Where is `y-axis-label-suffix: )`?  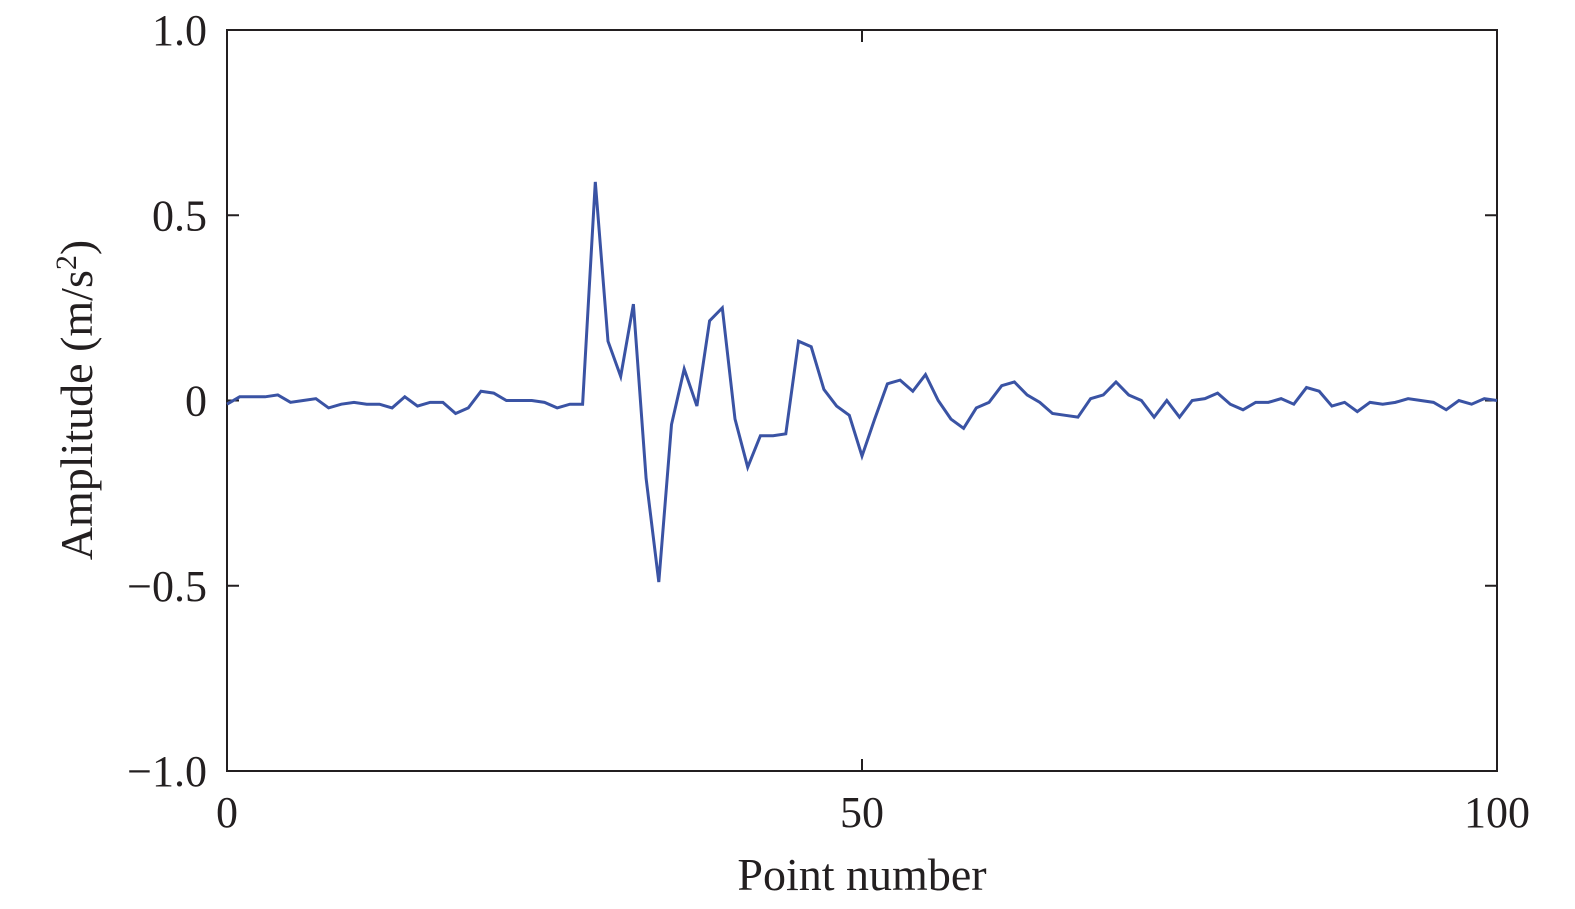
y-axis-label-suffix: ) is located at coordinates (76, 247).